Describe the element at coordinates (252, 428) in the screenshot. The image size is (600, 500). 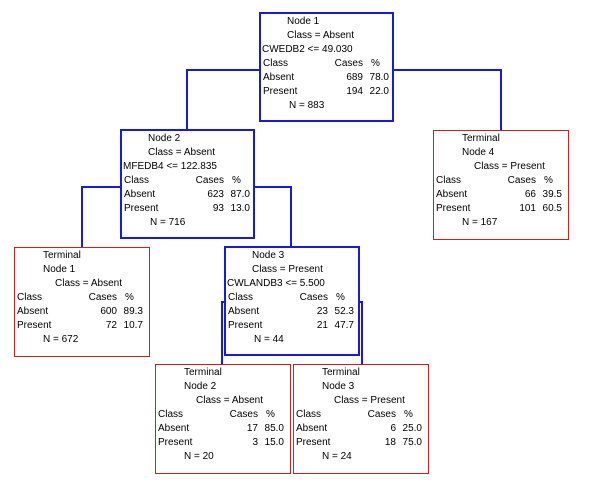
I see `row-cases: 17` at that location.